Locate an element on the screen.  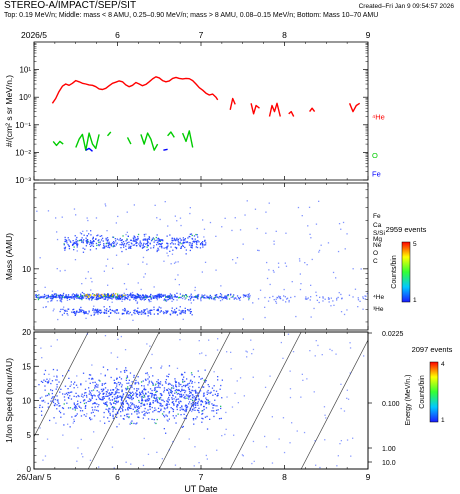
x-tick-label-bottom: 6 is located at coordinates (117, 477).